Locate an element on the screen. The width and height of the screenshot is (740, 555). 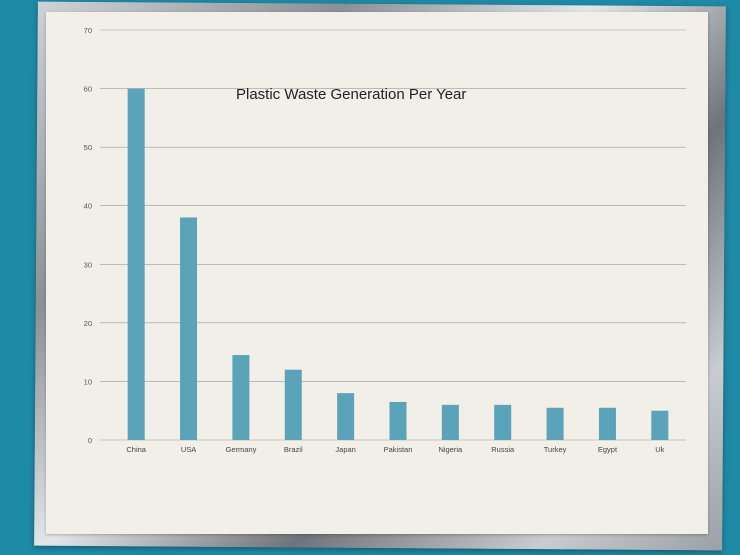
x-tick-label: Pakistan is located at coordinates (398, 449).